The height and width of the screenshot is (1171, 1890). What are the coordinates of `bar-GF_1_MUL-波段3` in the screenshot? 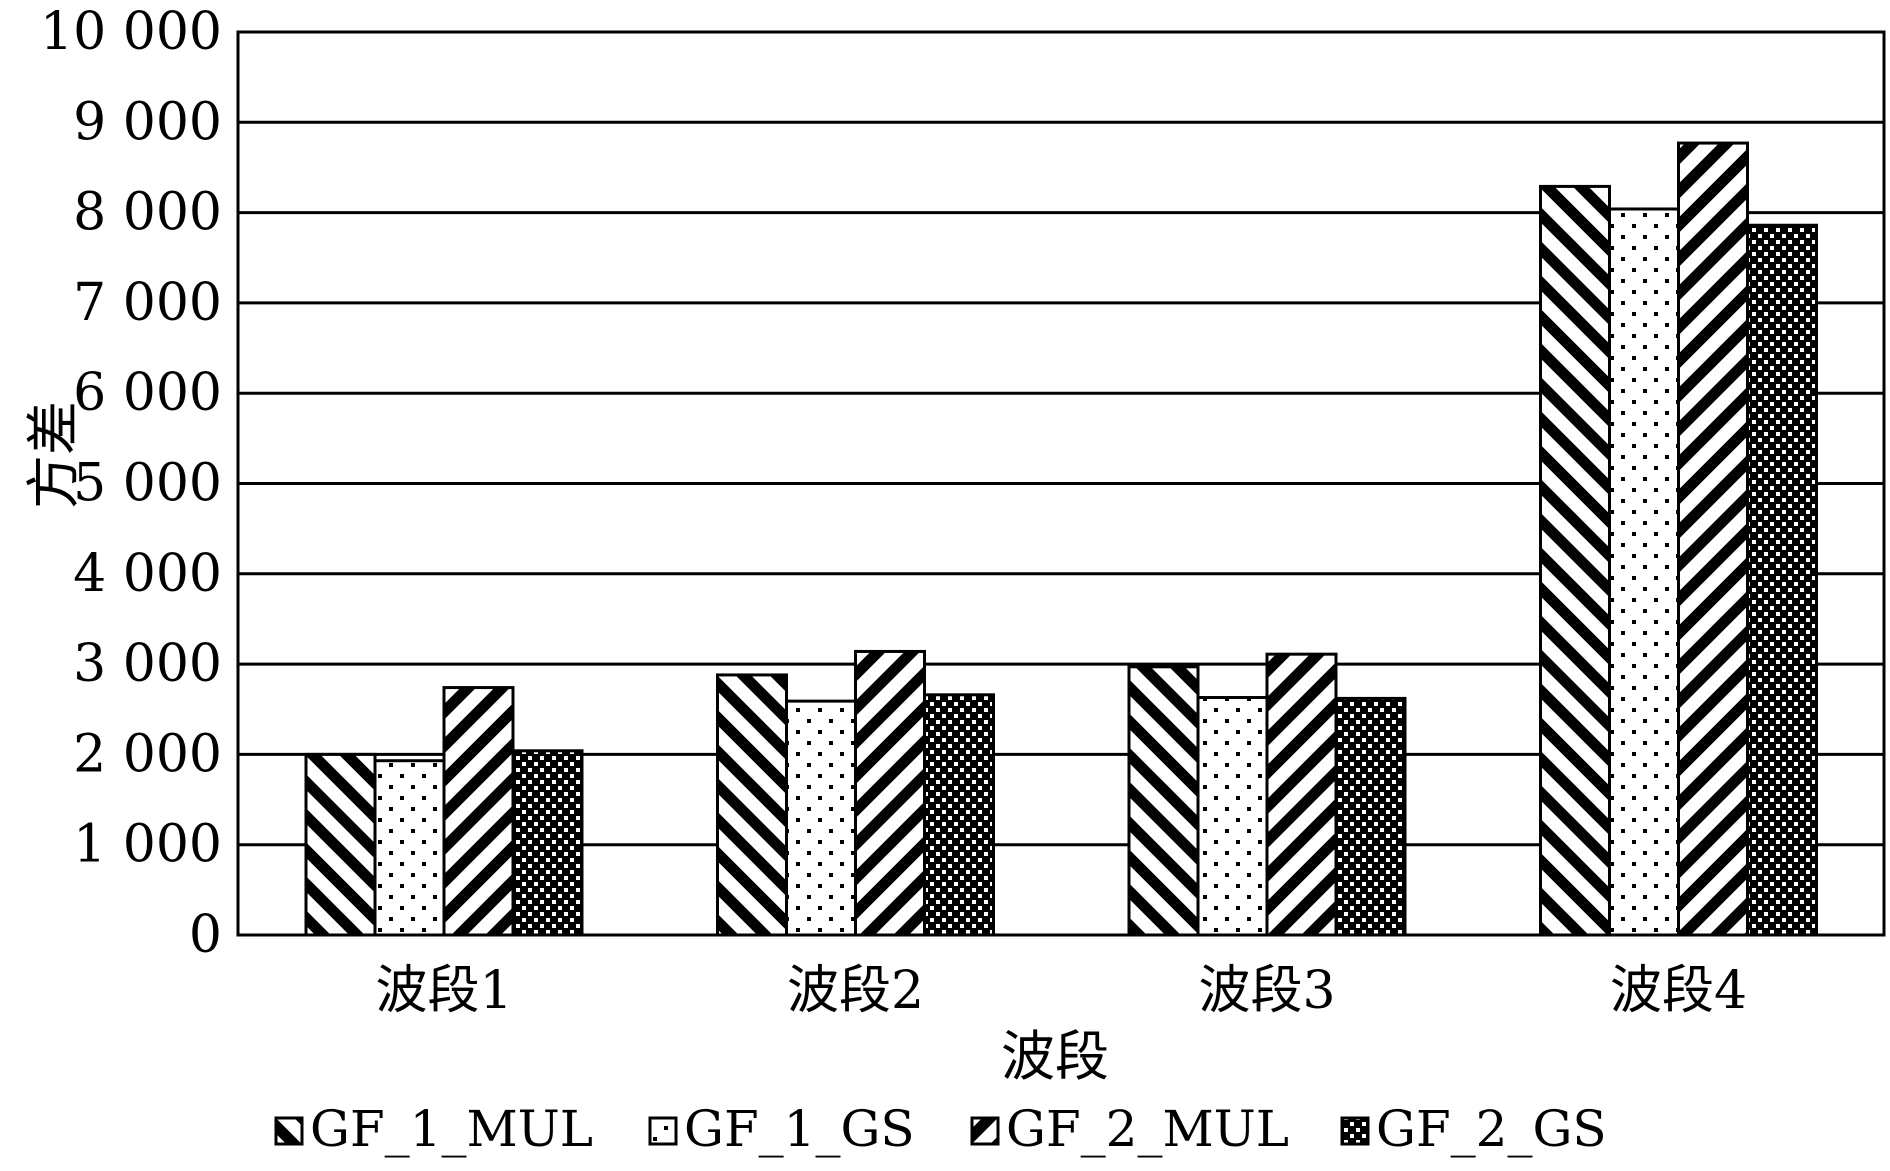 It's located at (1163, 801).